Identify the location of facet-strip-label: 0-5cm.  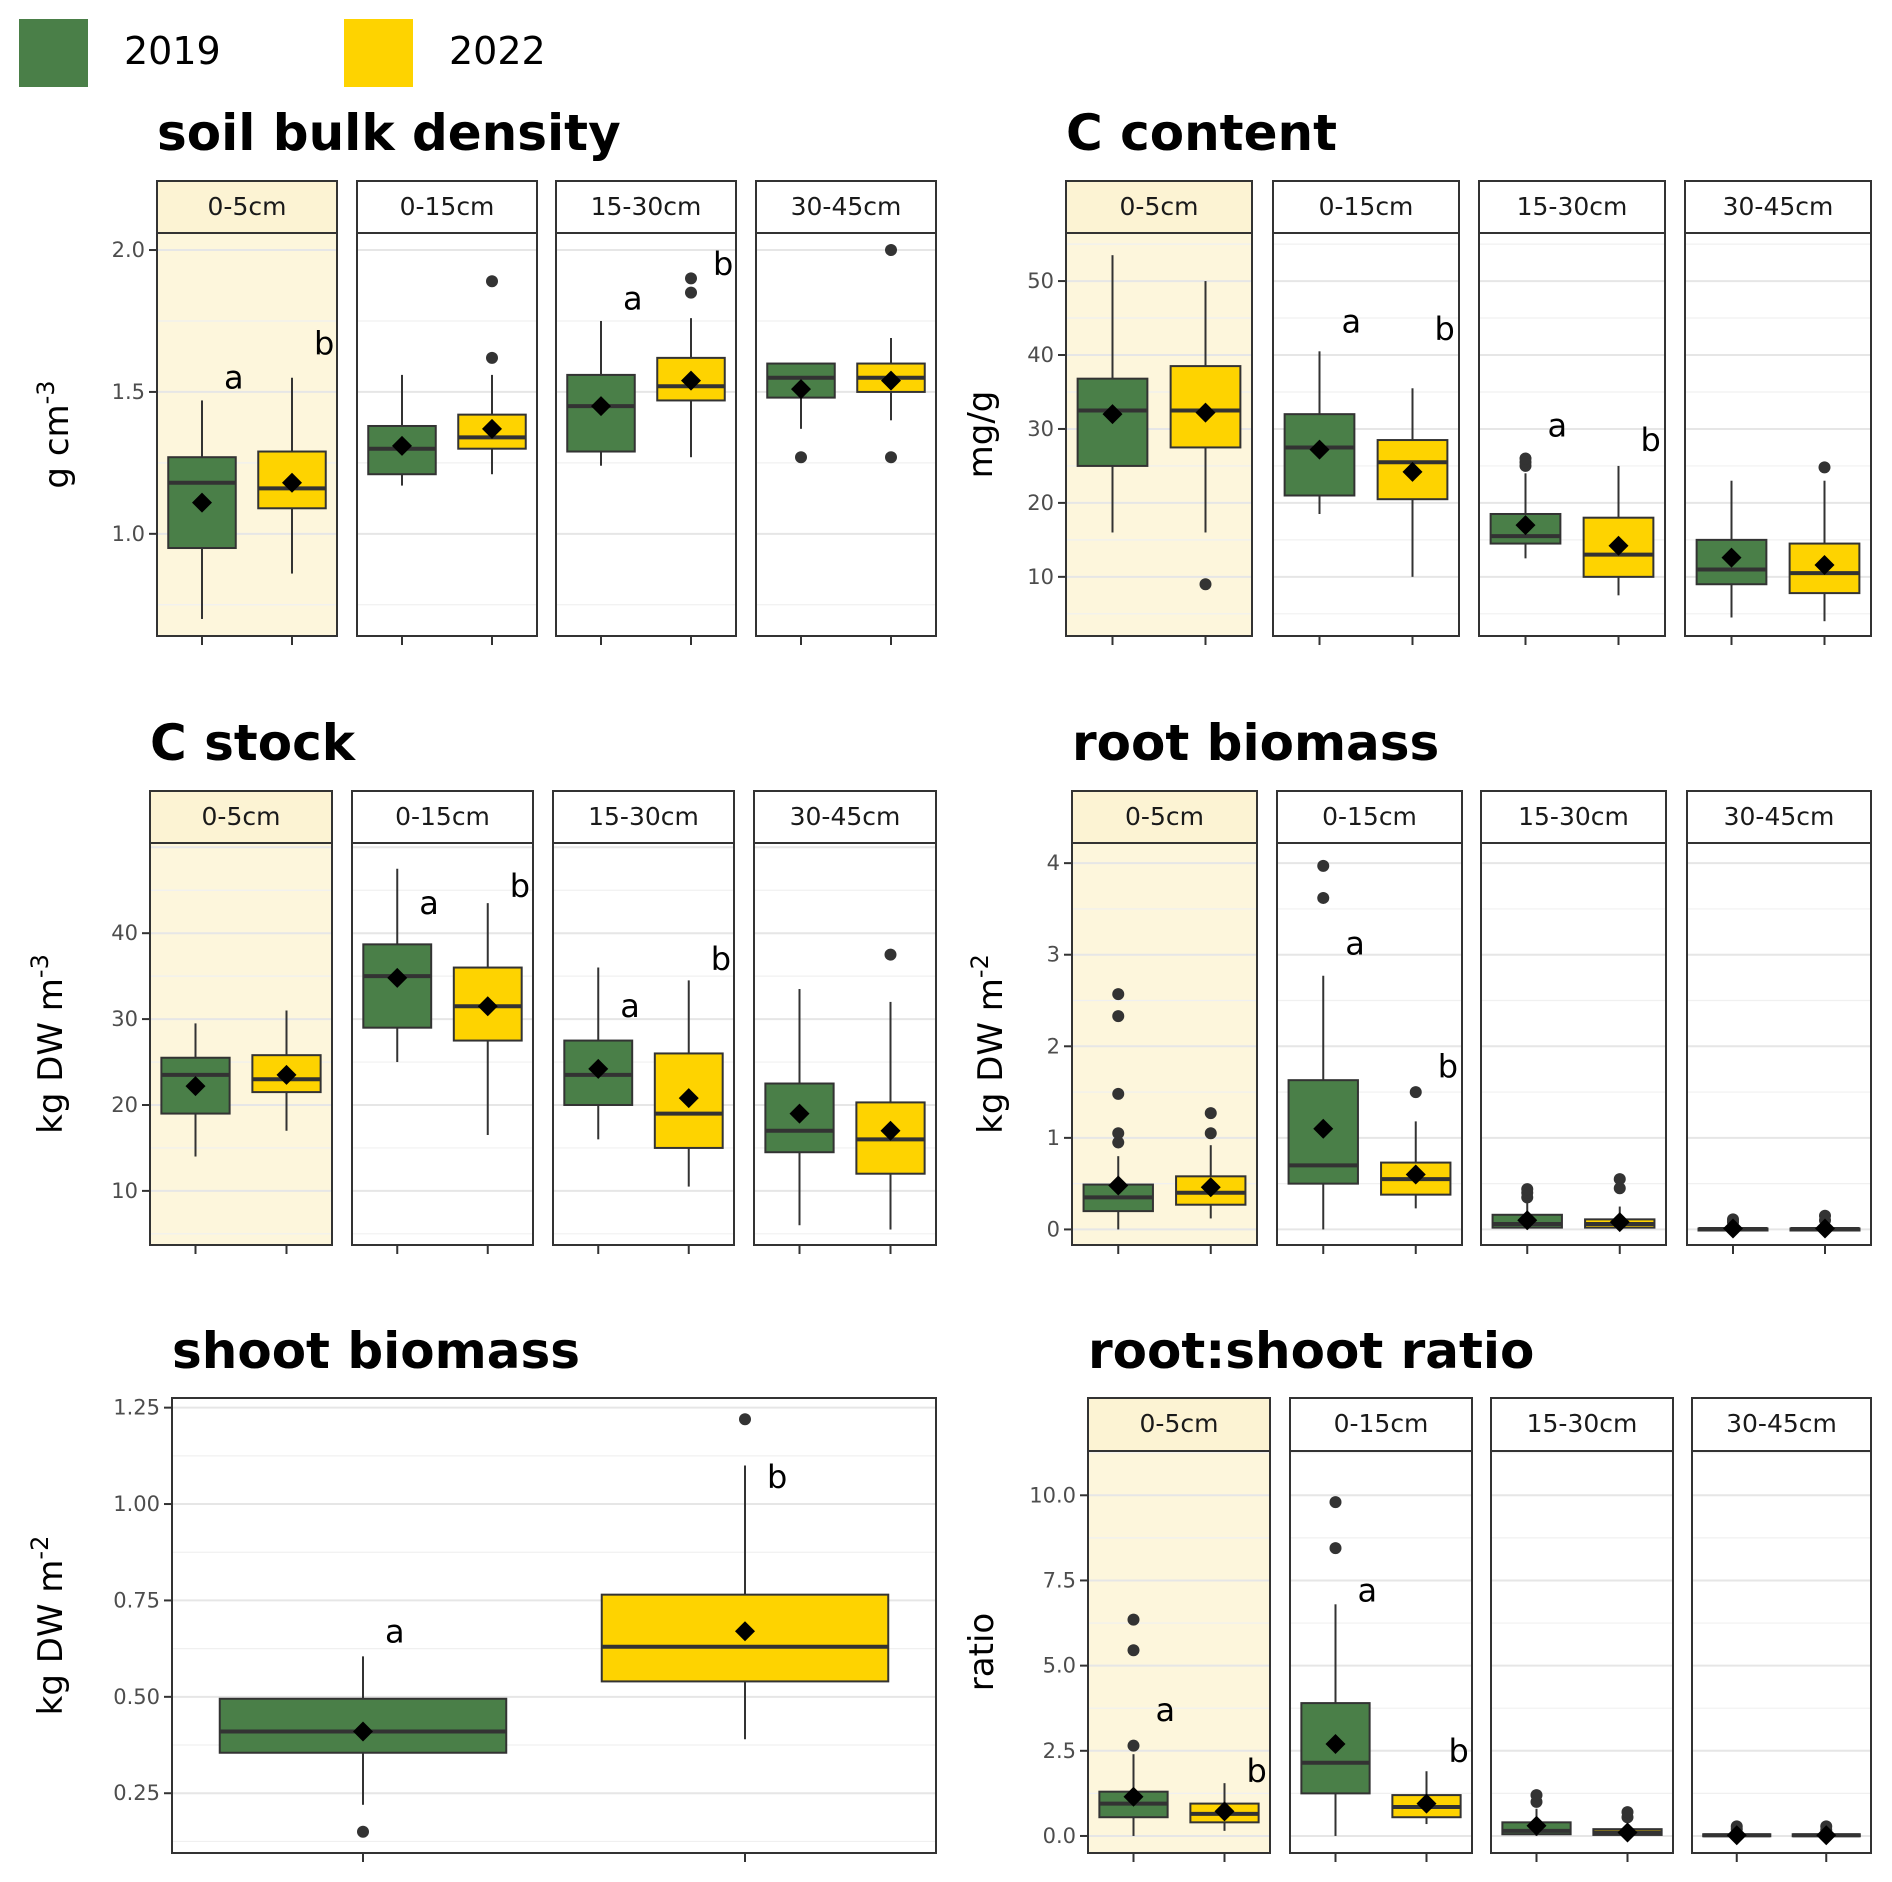
(1179, 1423).